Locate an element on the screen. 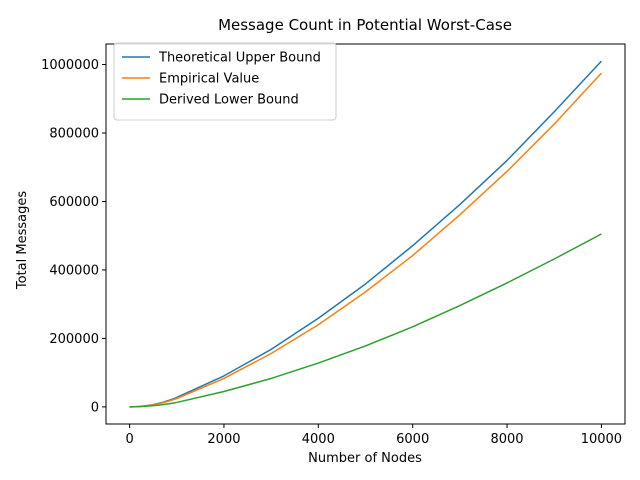 Image resolution: width=640 pixels, height=480 pixels. x-tick-label: 10000 is located at coordinates (601, 439).